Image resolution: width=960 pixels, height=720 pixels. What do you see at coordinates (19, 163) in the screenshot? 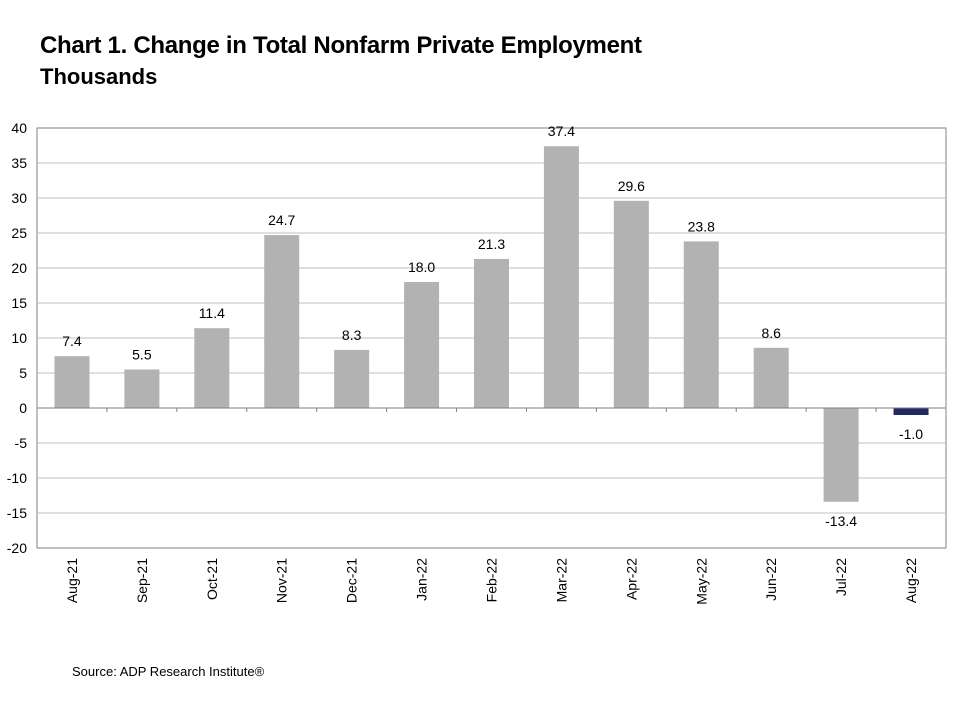
I see `y-tick-label: 35` at bounding box center [19, 163].